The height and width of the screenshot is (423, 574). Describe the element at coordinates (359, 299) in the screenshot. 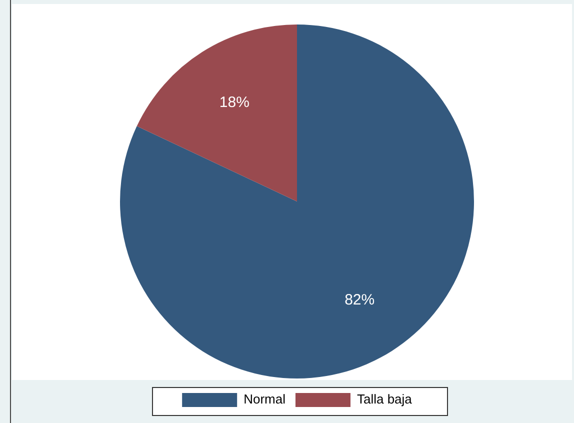

I see `data-label: 82%` at that location.